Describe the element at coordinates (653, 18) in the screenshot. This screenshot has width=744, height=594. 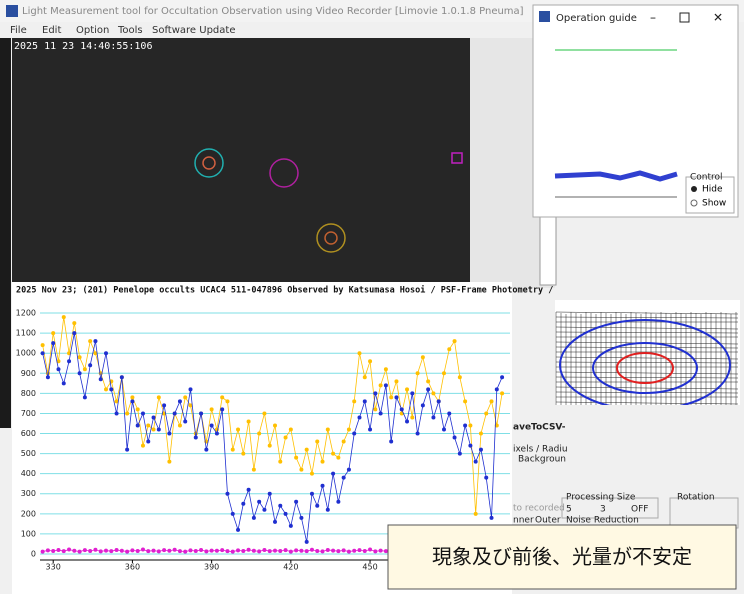
I see `minimize: –` at that location.